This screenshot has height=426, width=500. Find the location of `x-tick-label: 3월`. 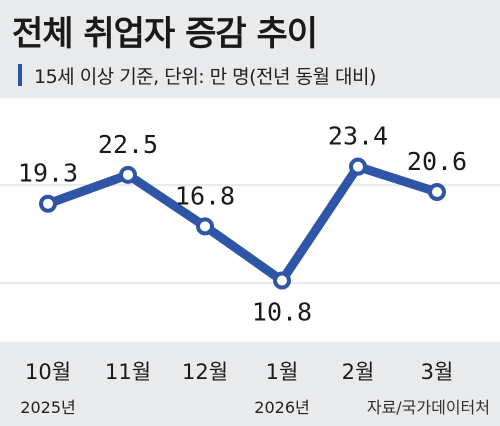

x-tick-label: 3월 is located at coordinates (437, 372).